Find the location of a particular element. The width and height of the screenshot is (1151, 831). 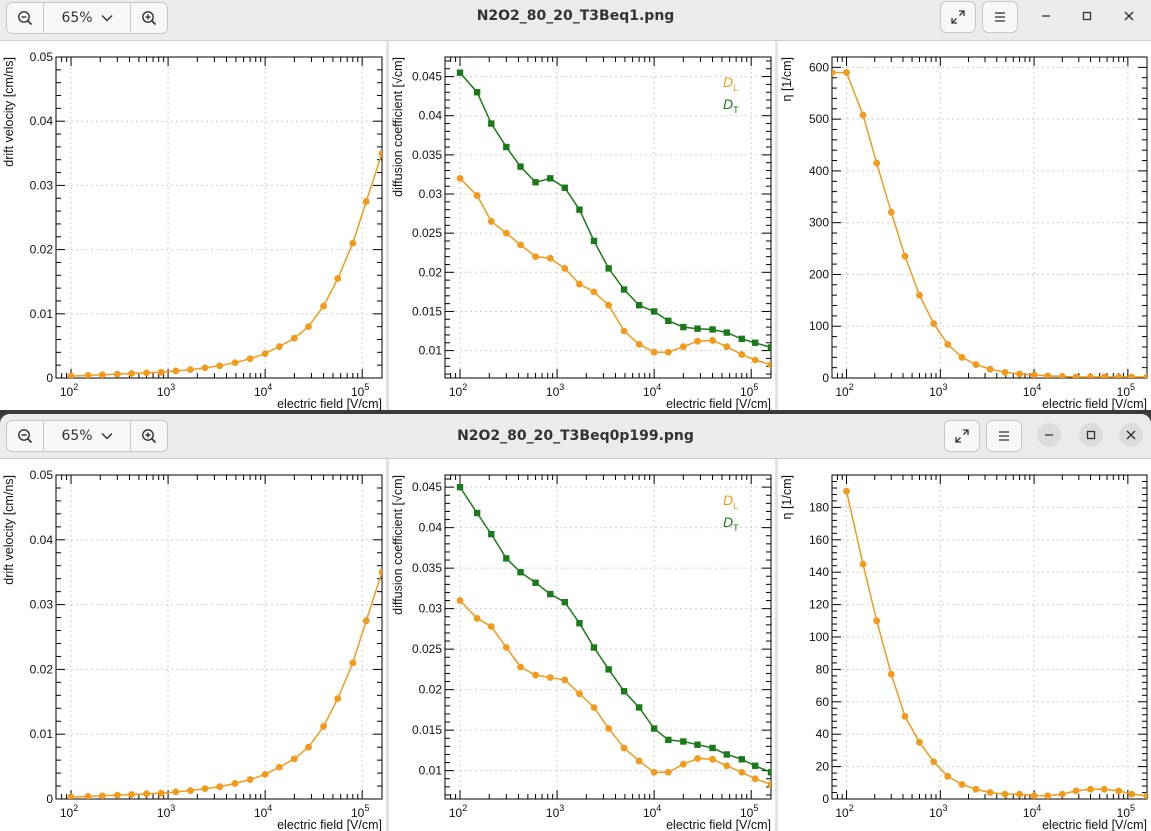

window-title: N2O2_80_20_T3Beq0p199.png is located at coordinates (575, 436).